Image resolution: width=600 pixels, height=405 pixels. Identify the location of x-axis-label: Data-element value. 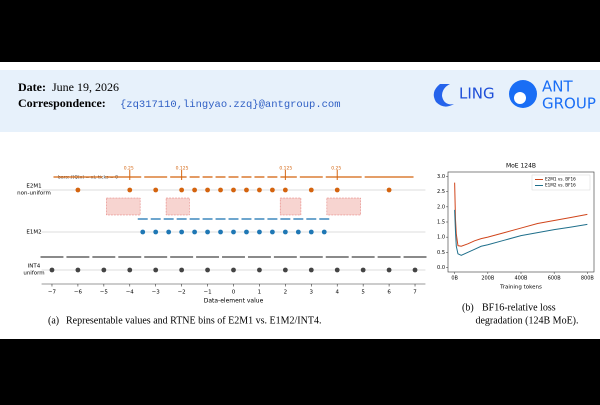
(234, 301).